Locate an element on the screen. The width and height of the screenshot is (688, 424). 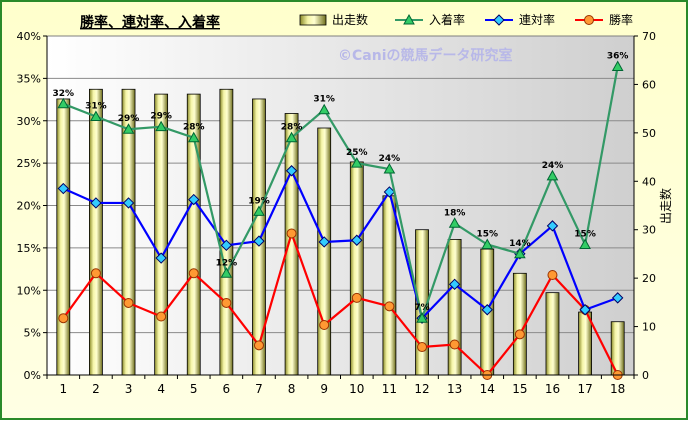
y-left-tick-label: 25% is located at coordinates (29, 163).